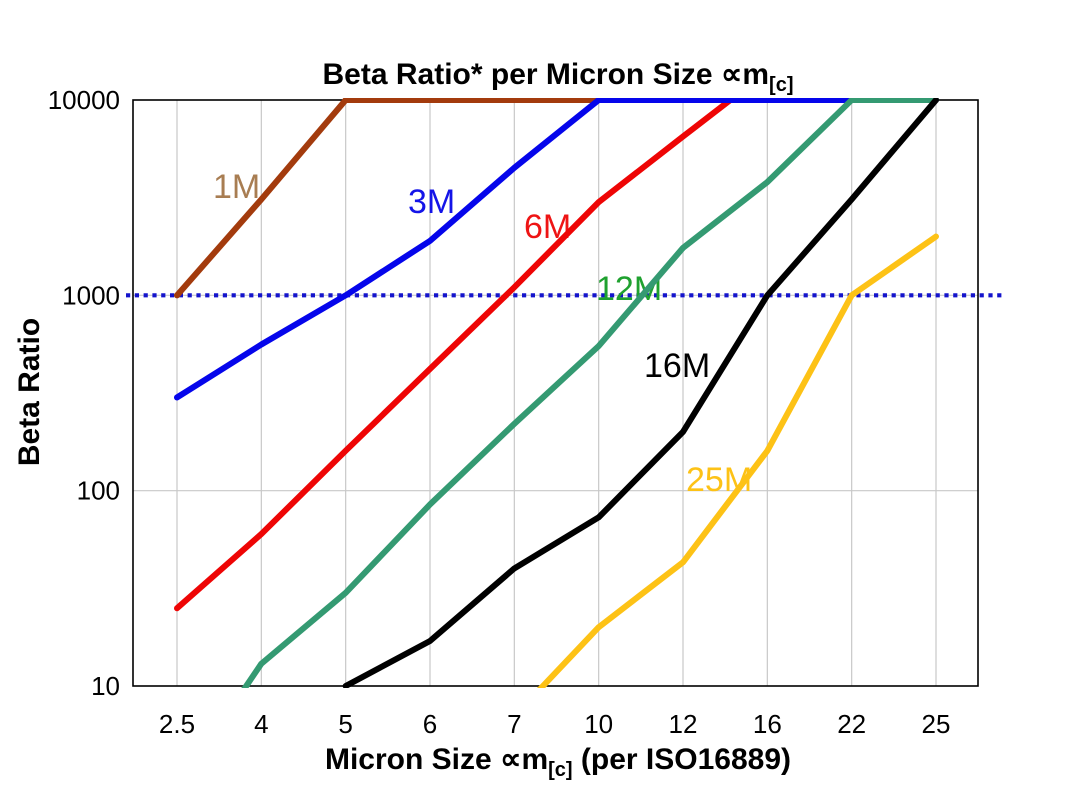 The image size is (1090, 808). Describe the element at coordinates (431, 202) in the screenshot. I see `series-label-3m: 3M` at that location.